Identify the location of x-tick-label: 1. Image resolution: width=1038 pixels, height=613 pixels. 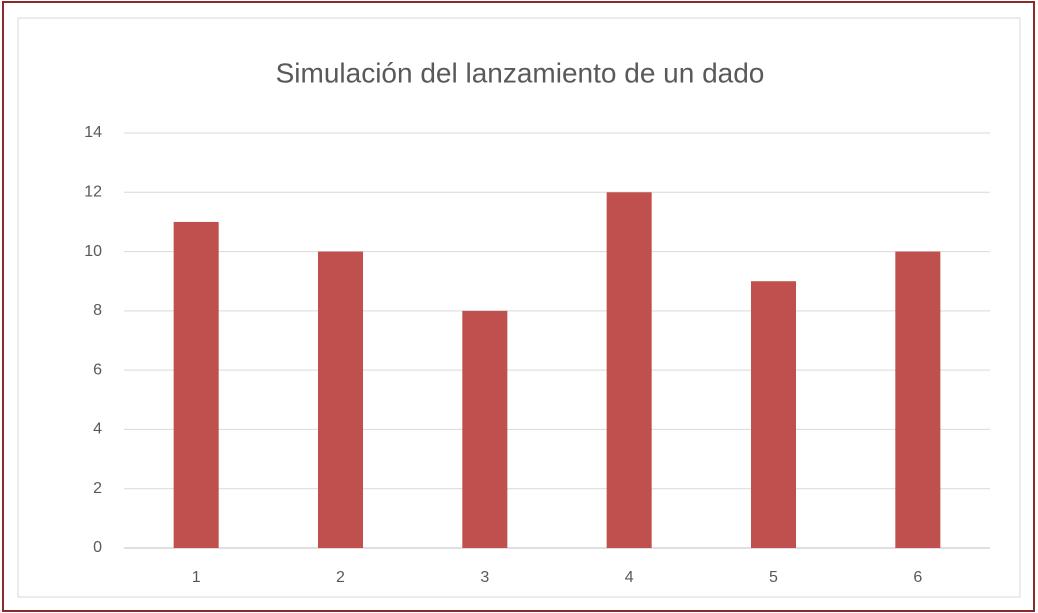
(196, 577).